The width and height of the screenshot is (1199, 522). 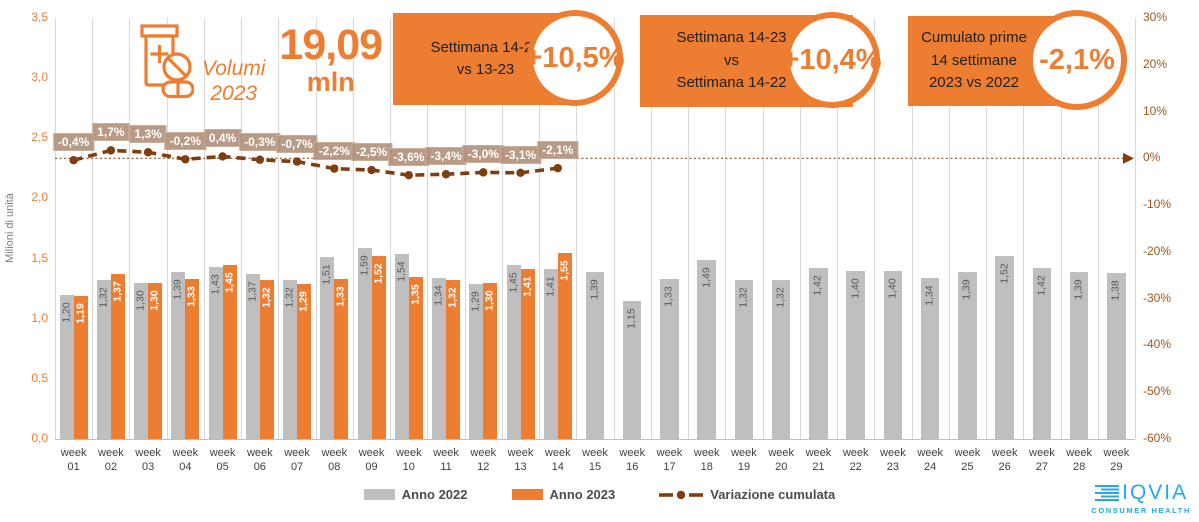 What do you see at coordinates (707, 460) in the screenshot?
I see `x-axis-category-label: week 18` at bounding box center [707, 460].